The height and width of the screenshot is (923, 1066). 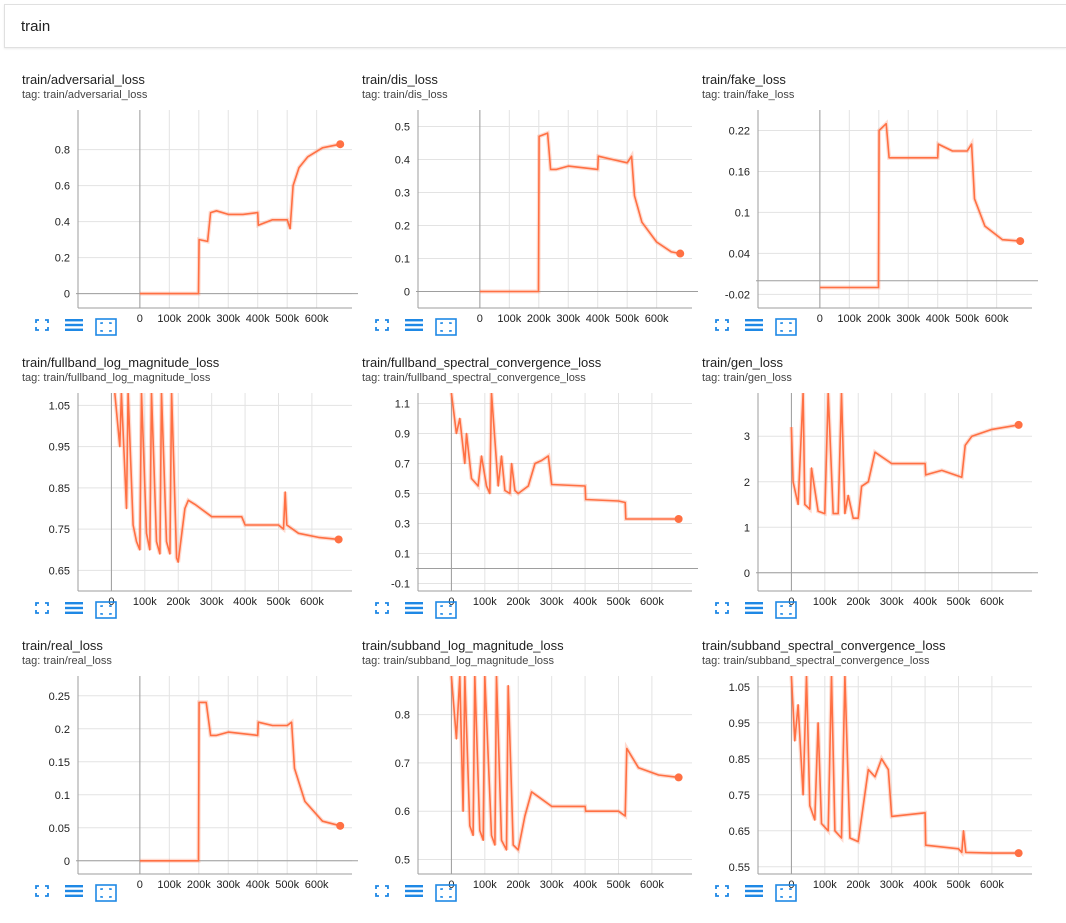 What do you see at coordinates (402, 161) in the screenshot?
I see `y-tick-label: 0.4` at bounding box center [402, 161].